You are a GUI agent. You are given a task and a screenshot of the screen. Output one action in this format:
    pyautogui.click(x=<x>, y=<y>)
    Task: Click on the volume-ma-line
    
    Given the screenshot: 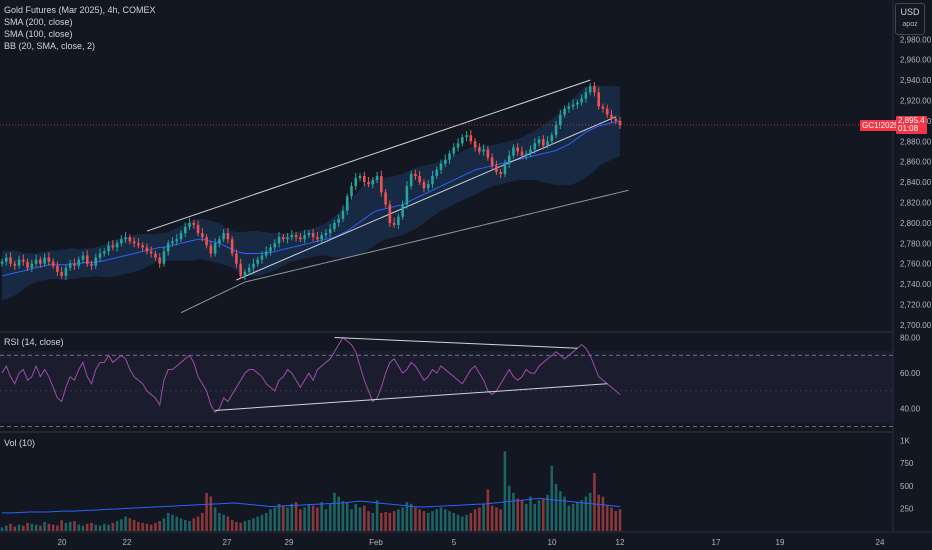 What is the action you would take?
    pyautogui.click(x=311, y=505)
    